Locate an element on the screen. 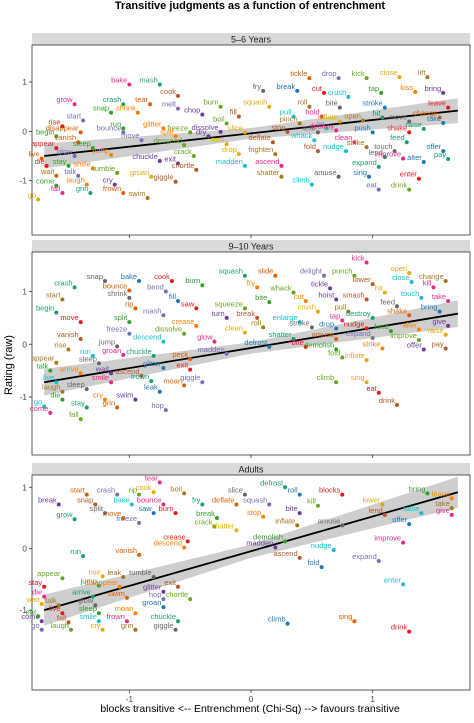 Image resolution: width=474 pixels, height=723 pixels. facet-strip is located at coordinates (251, 39).